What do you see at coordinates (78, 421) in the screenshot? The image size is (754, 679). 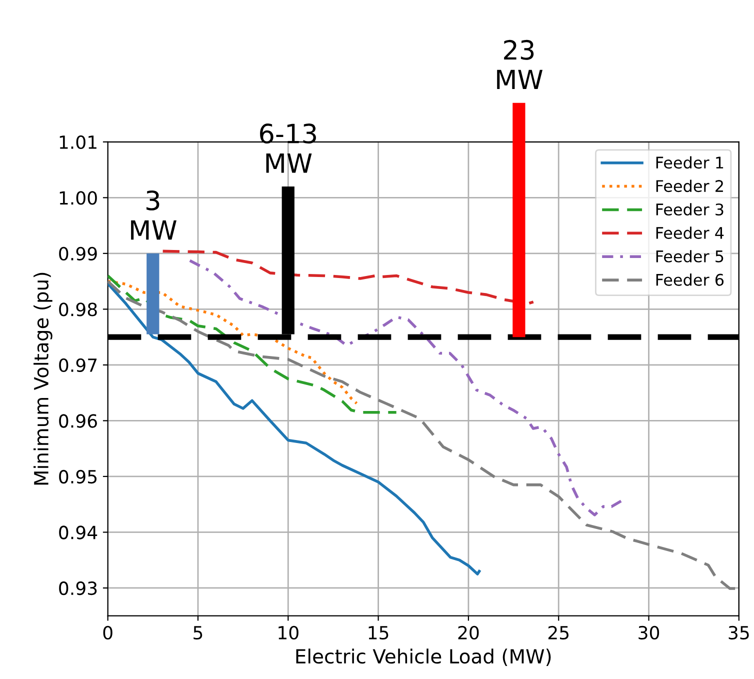 I see `y-tick-label: 0.96` at bounding box center [78, 421].